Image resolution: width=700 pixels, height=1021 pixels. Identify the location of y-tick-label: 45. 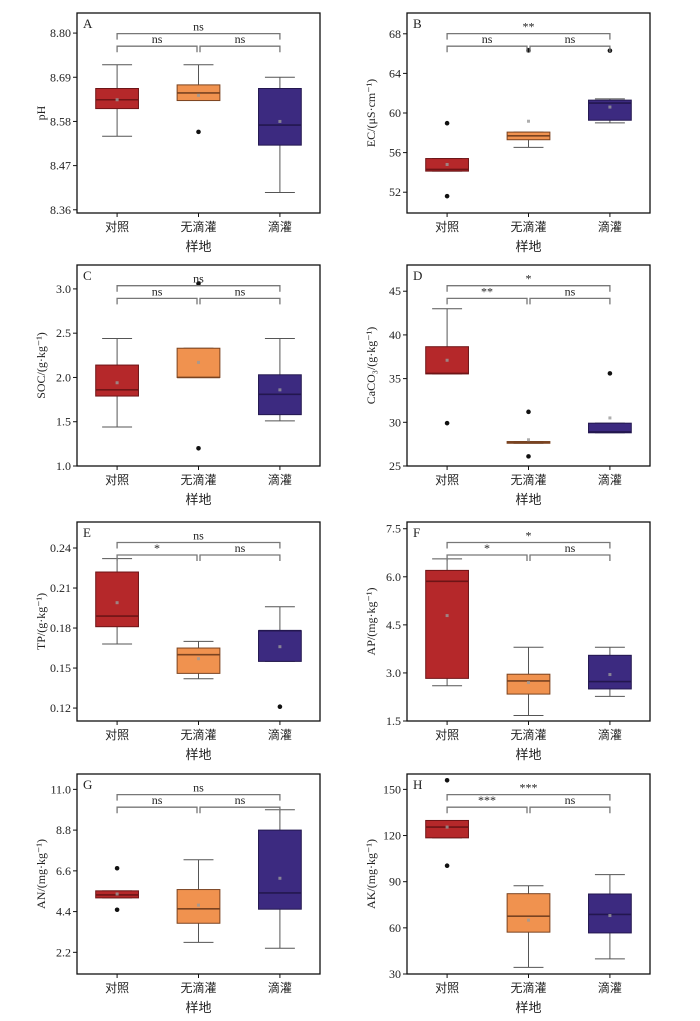
(395, 291).